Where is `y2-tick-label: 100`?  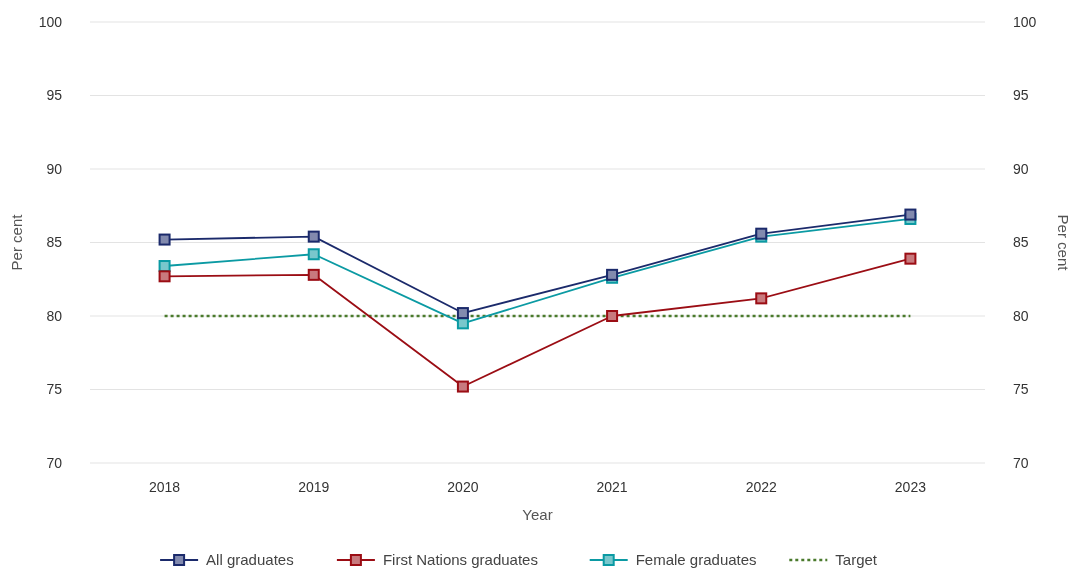 y2-tick-label: 100 is located at coordinates (1025, 21).